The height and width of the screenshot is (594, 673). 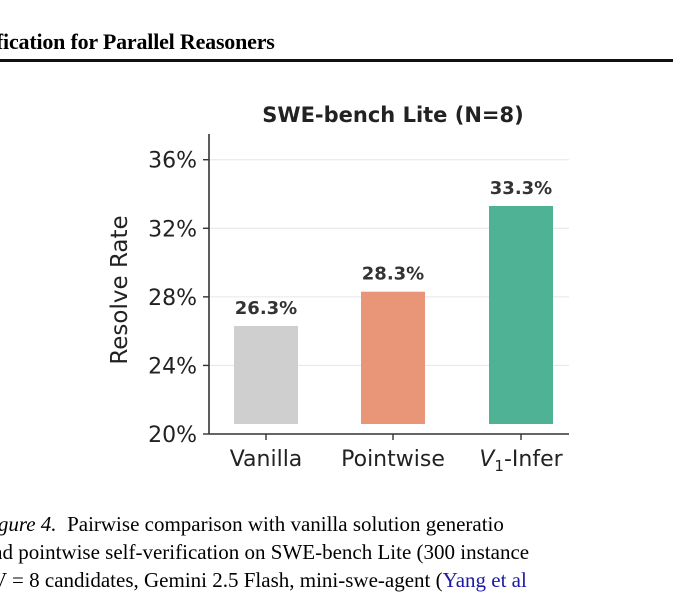 What do you see at coordinates (172, 435) in the screenshot?
I see `y-tick-label: 20%` at bounding box center [172, 435].